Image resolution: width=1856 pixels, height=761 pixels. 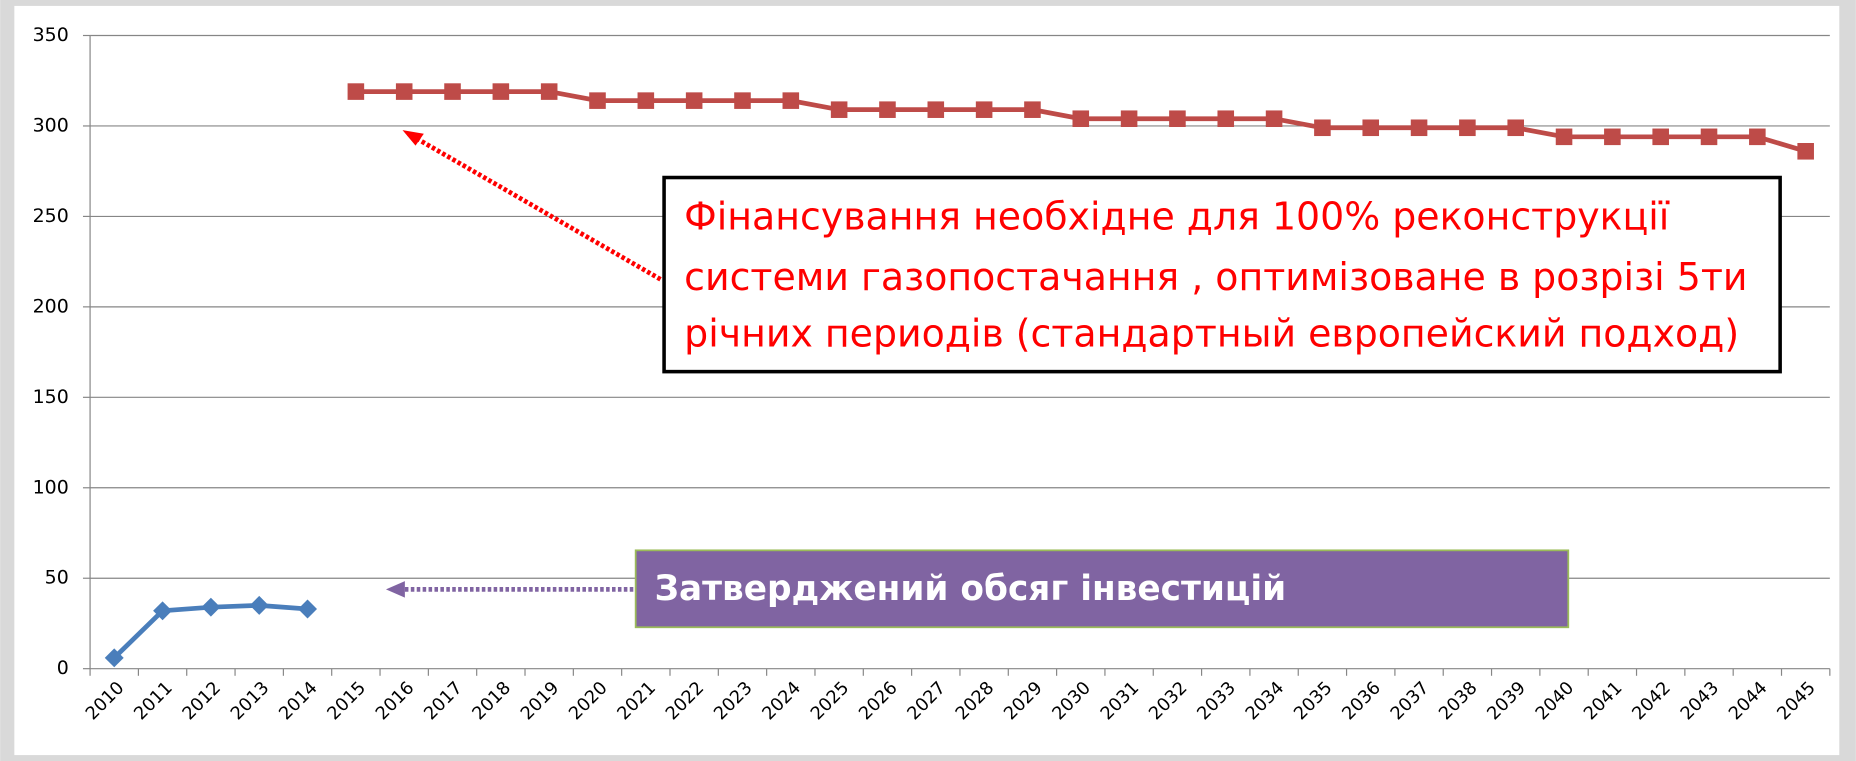 What do you see at coordinates (51, 306) in the screenshot?
I see `y-tick-label: 200` at bounding box center [51, 306].